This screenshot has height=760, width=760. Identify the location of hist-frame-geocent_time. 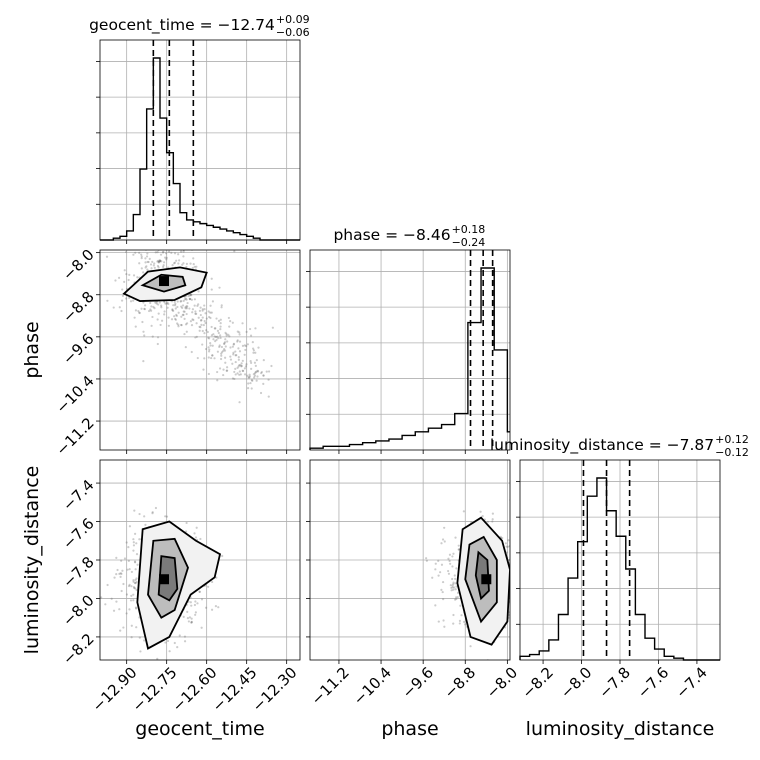
(200, 140).